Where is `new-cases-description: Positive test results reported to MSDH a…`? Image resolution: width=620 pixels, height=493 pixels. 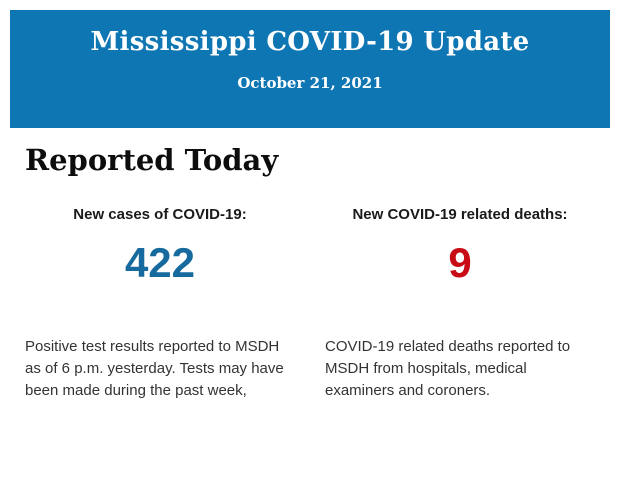
new-cases-description: Positive test results reported to MSDH a… is located at coordinates (154, 368).